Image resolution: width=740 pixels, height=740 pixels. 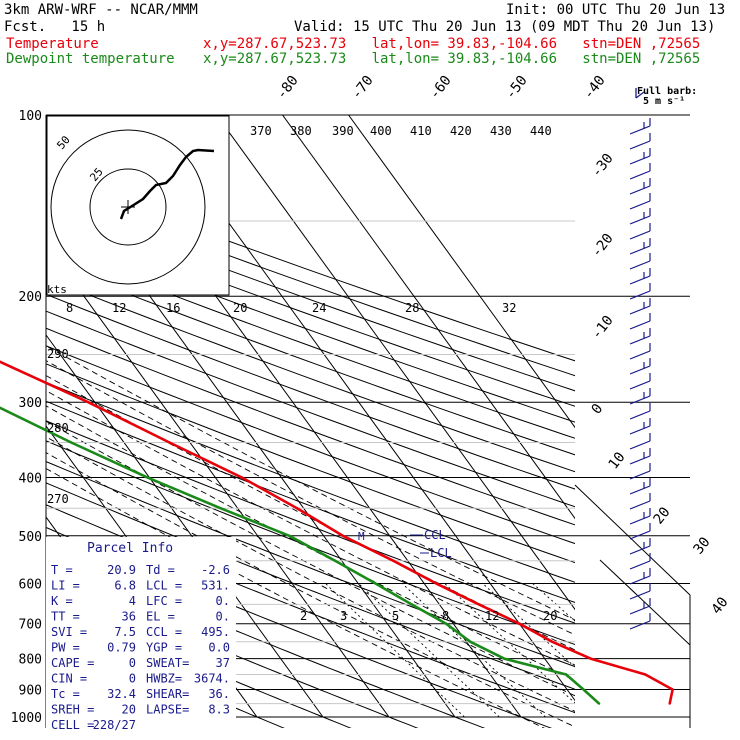 I want to click on isotherm-label: -40, so click(x=595, y=88).